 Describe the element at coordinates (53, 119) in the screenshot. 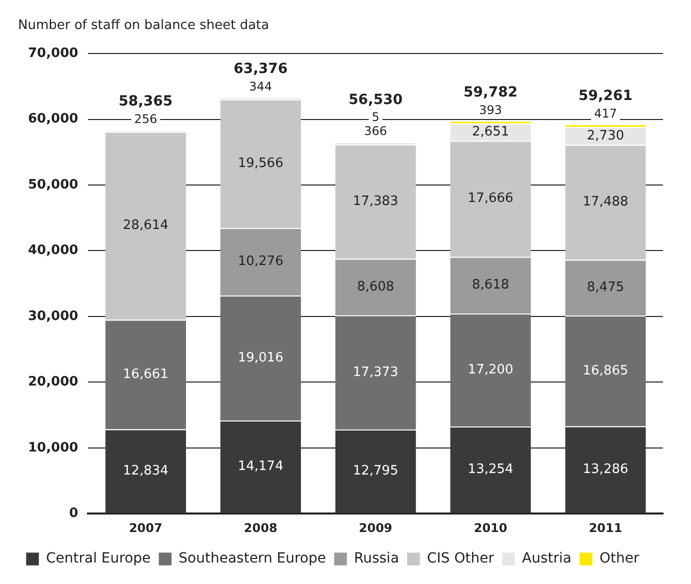

I see `y-tick-label: 60,000` at that location.